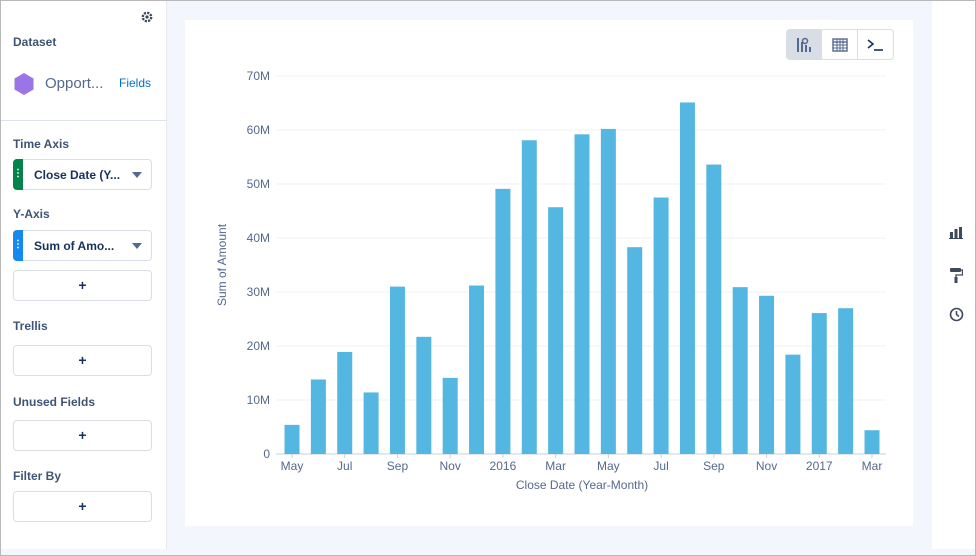  Describe the element at coordinates (24, 84) in the screenshot. I see `dataset-icon` at that location.